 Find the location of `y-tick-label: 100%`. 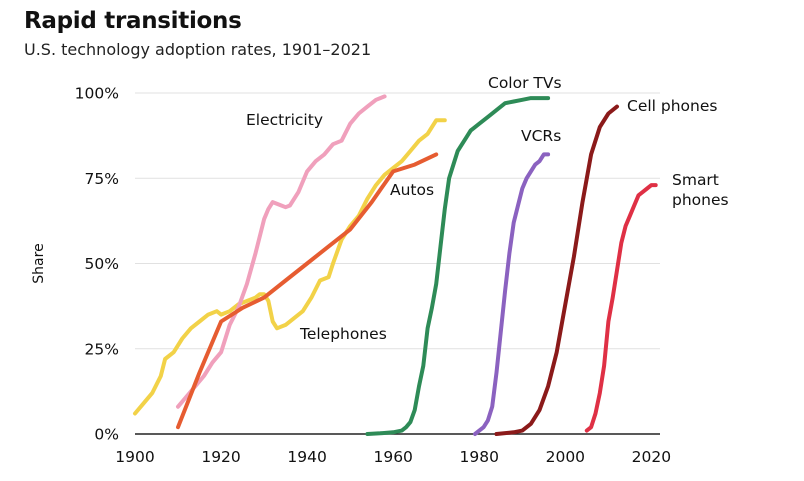

y-tick-label: 100% is located at coordinates (97, 94).